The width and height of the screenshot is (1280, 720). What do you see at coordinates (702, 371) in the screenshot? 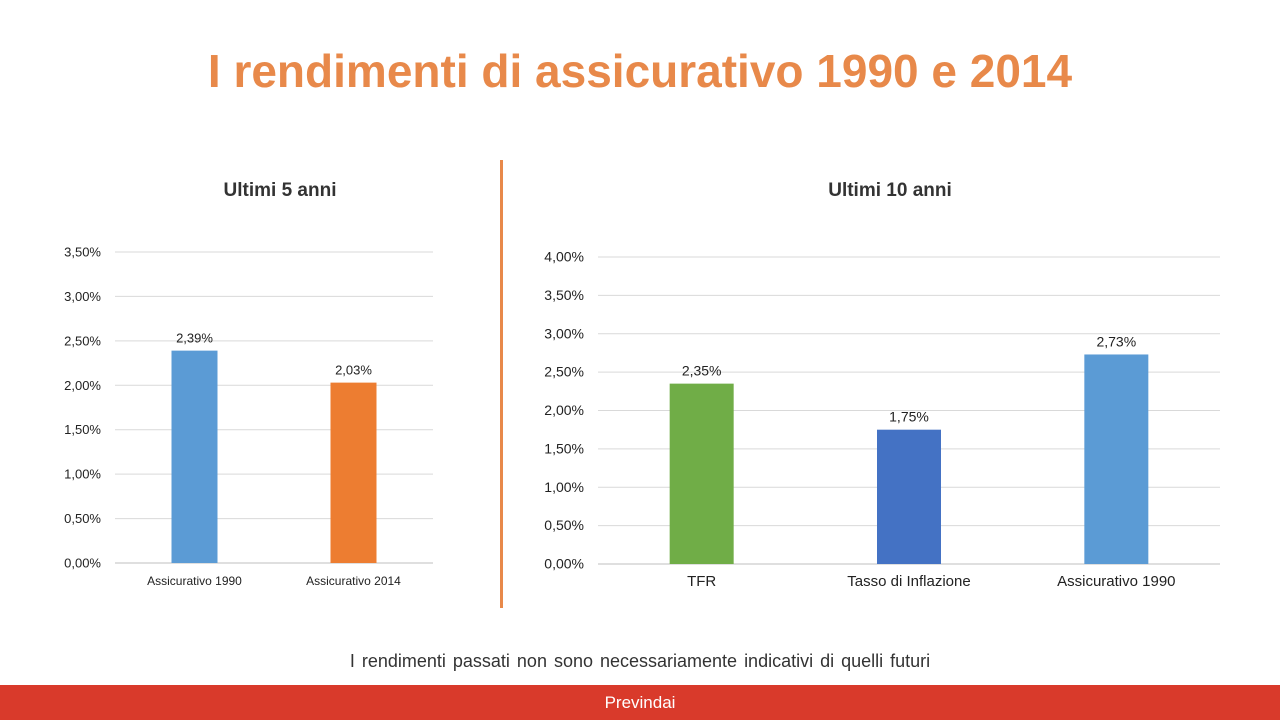
I see `chart-10yr-data-label: 2,35%` at bounding box center [702, 371].